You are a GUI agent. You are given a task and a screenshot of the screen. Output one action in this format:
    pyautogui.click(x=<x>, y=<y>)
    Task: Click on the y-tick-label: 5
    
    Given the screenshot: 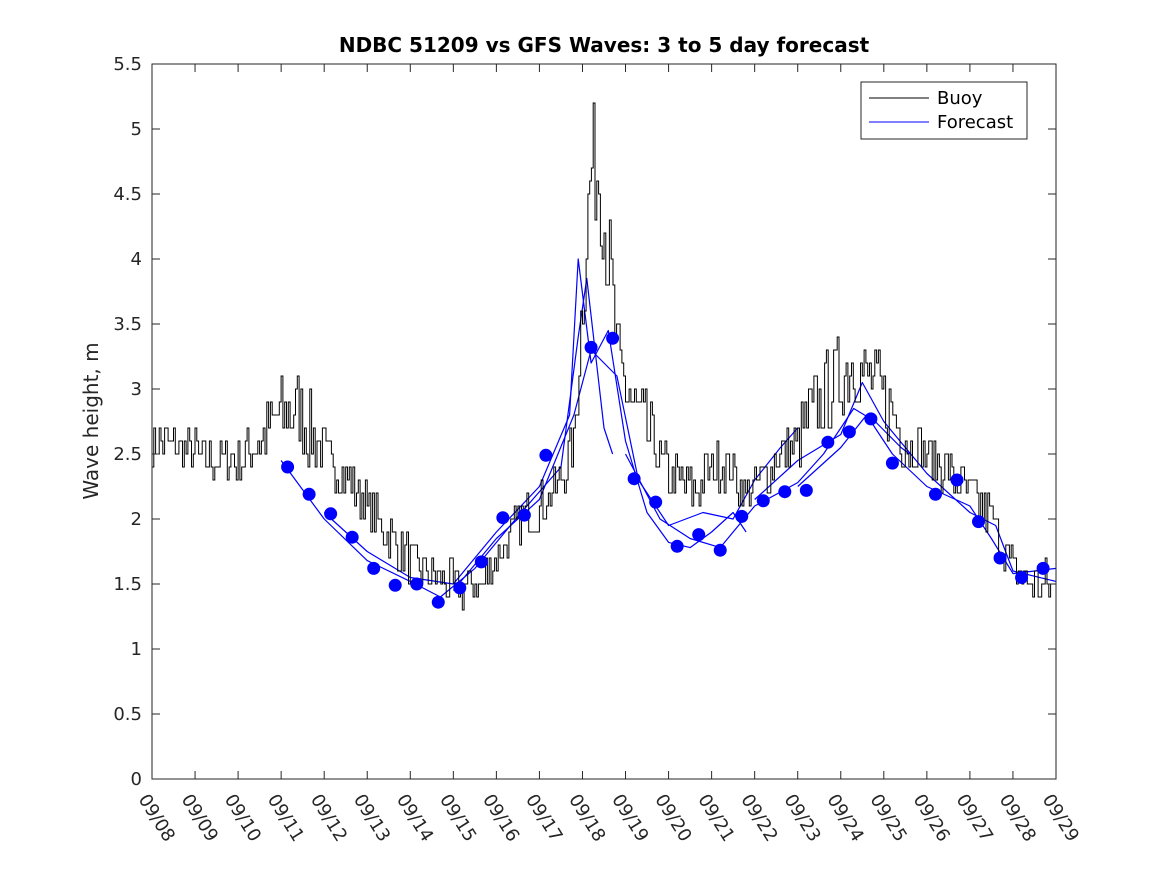 What is the action you would take?
    pyautogui.click(x=136, y=129)
    